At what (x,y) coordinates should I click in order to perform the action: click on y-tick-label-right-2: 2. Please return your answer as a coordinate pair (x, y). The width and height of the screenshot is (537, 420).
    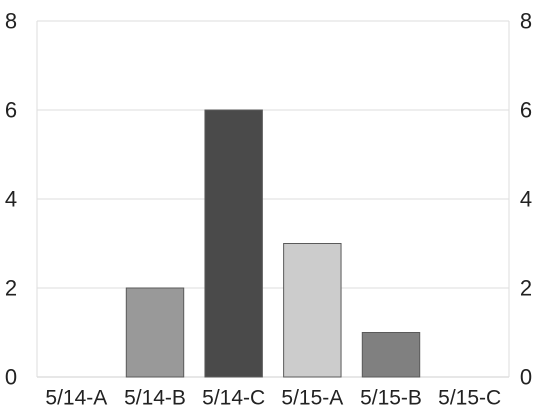
    Looking at the image, I should click on (526, 288).